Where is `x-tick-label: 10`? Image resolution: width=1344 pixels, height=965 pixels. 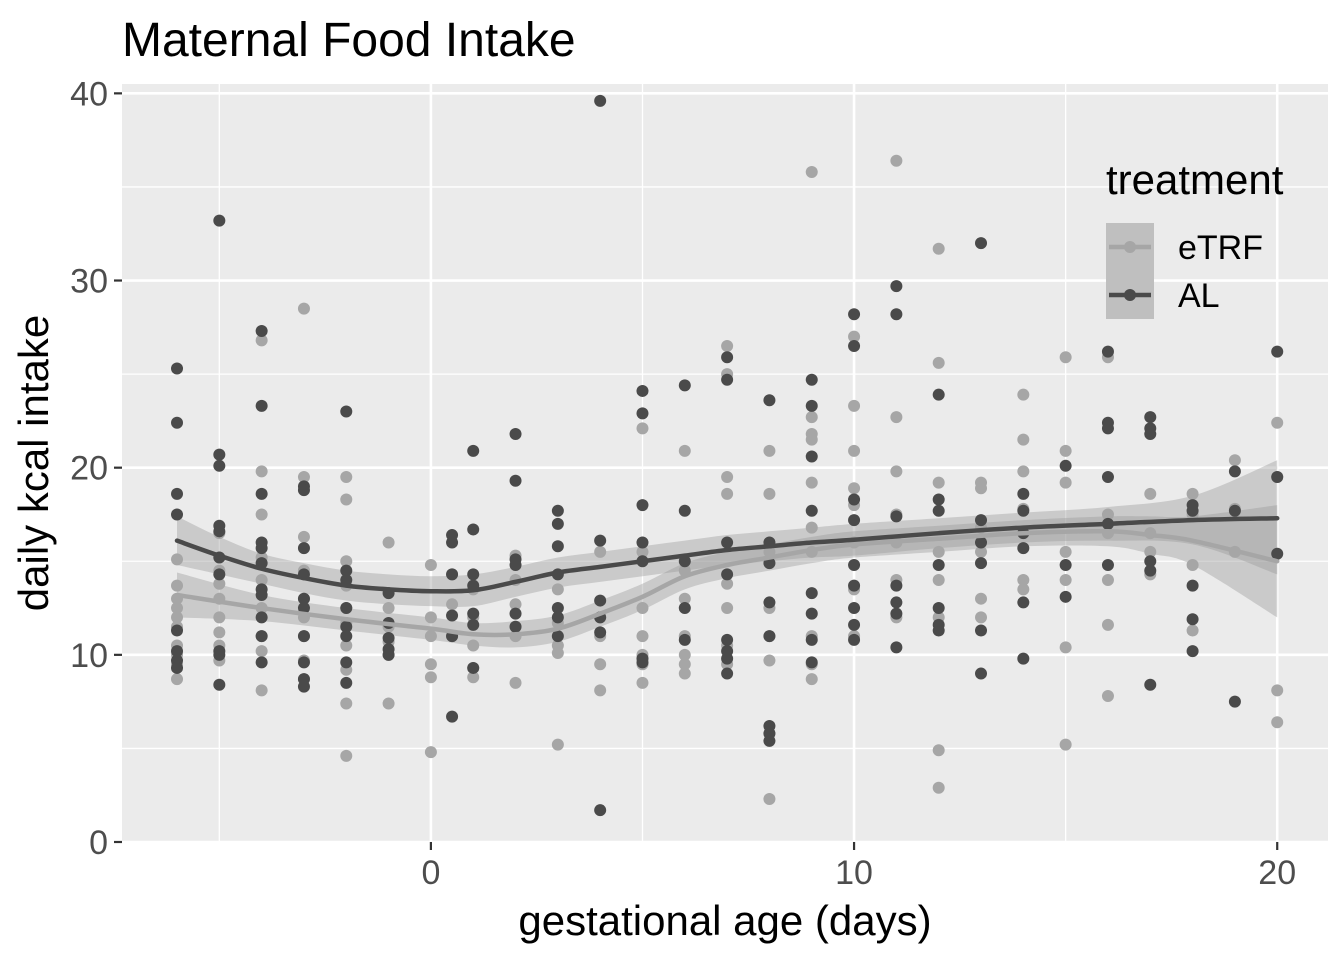 x-tick-label: 10 is located at coordinates (854, 873).